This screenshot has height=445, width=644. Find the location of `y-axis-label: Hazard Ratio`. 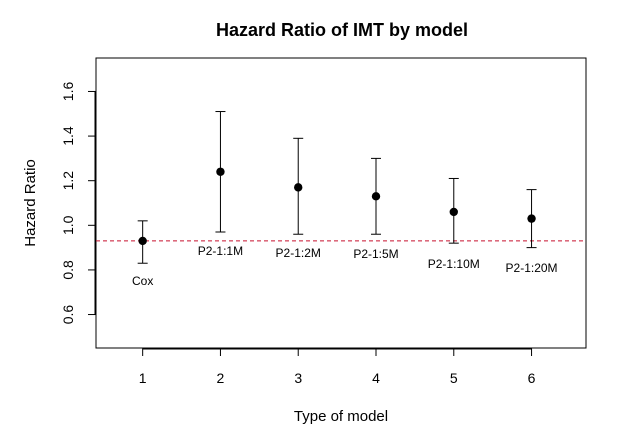

y-axis-label: Hazard Ratio is located at coordinates (30, 203).